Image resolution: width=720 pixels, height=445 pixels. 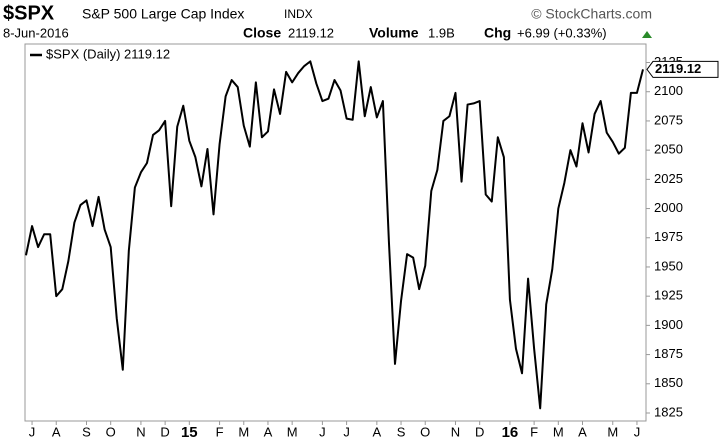 What do you see at coordinates (189, 432) in the screenshot?
I see `x-tick-label: 15` at bounding box center [189, 432].